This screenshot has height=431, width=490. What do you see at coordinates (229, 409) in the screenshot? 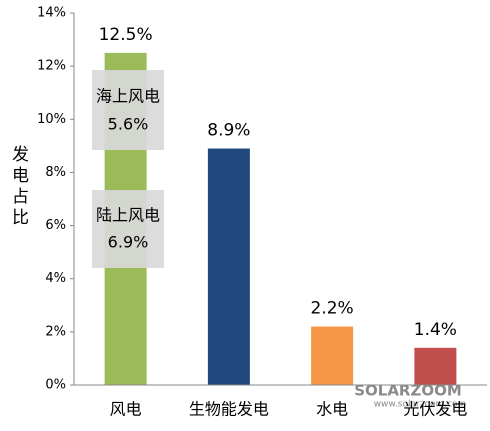
I see `x-tick-label: 生物能发电` at bounding box center [229, 409].